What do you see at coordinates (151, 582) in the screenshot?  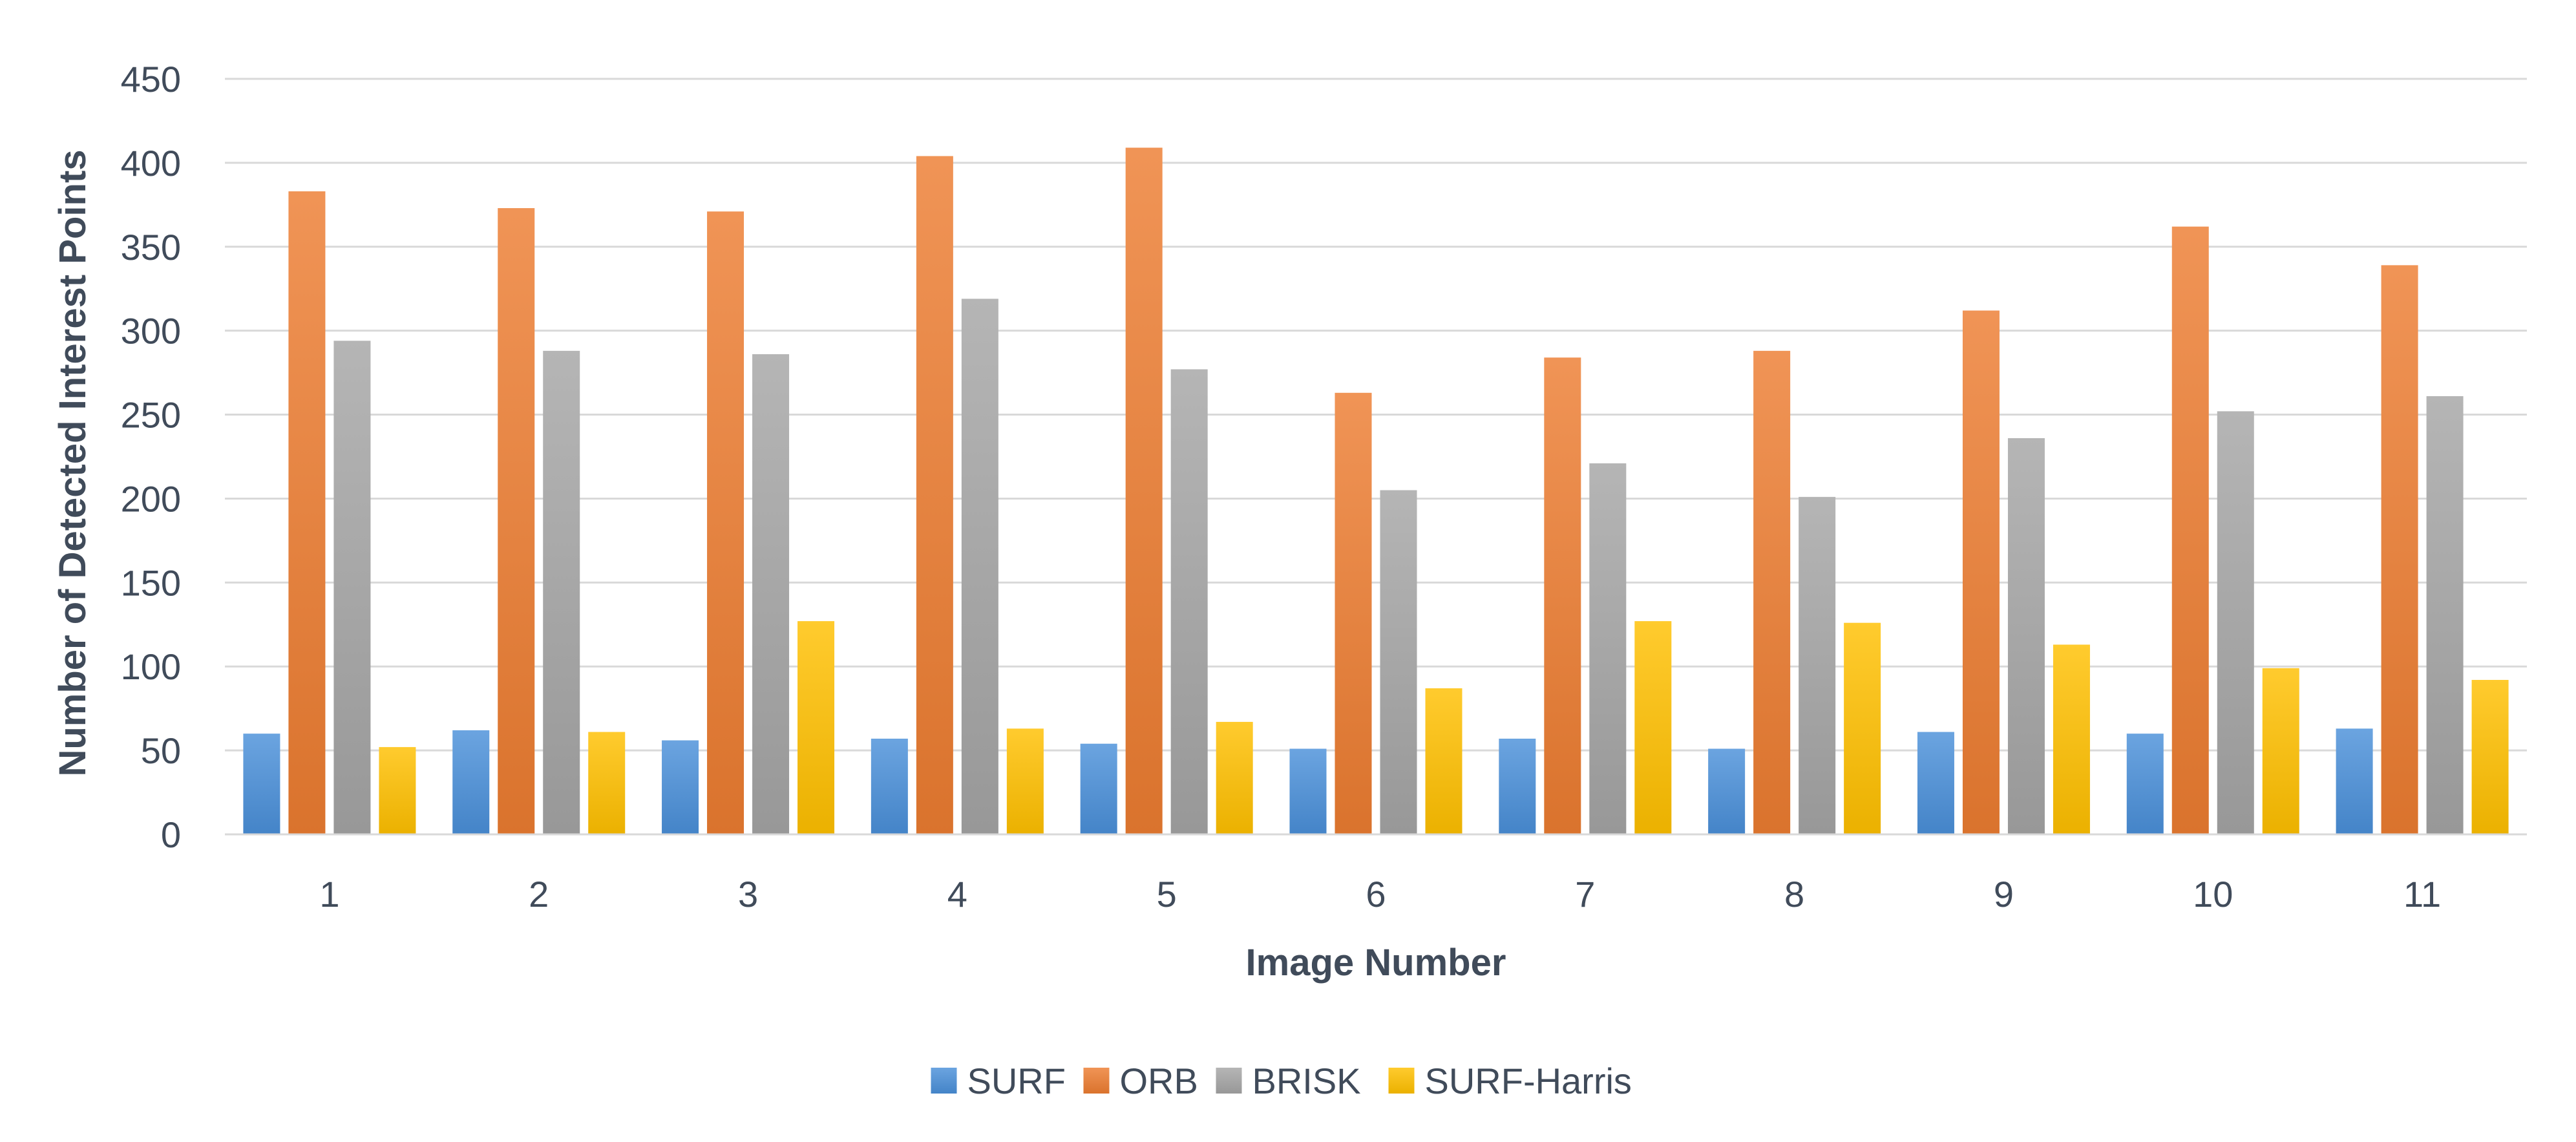 I see `y-tick-label: 150` at bounding box center [151, 582].